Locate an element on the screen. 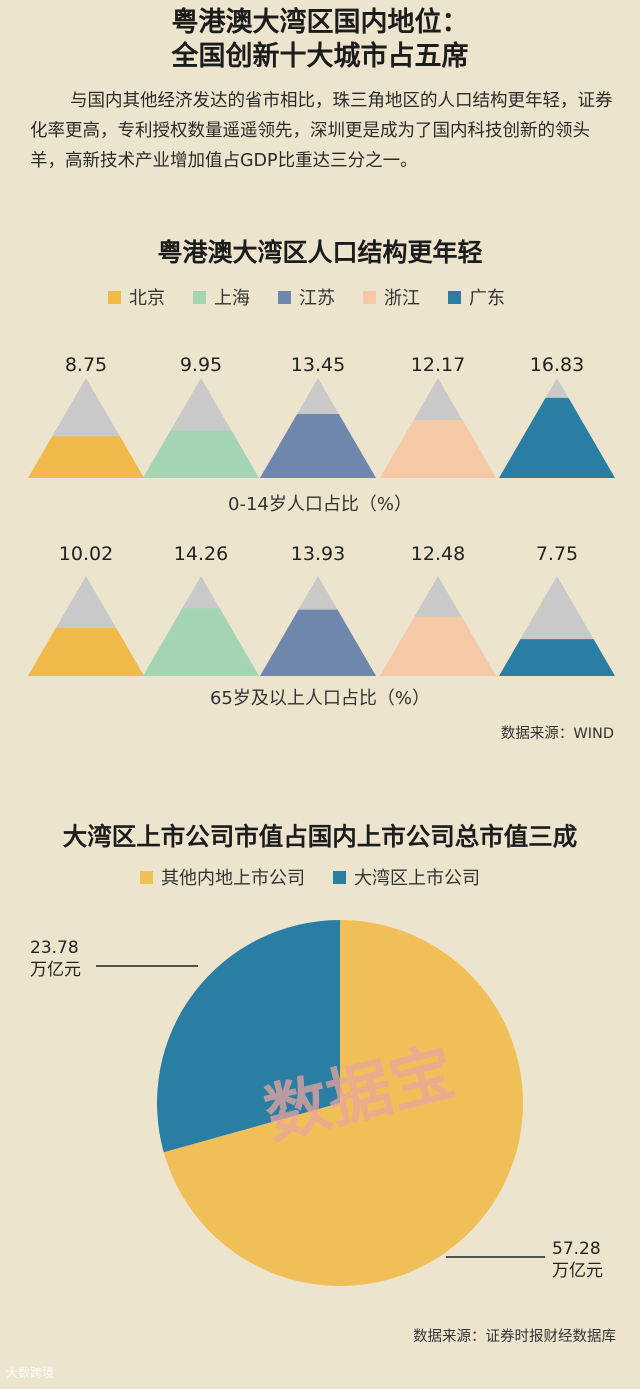 Image resolution: width=640 pixels, height=1389 pixels. legend-label-beijing: 北京 is located at coordinates (147, 298).